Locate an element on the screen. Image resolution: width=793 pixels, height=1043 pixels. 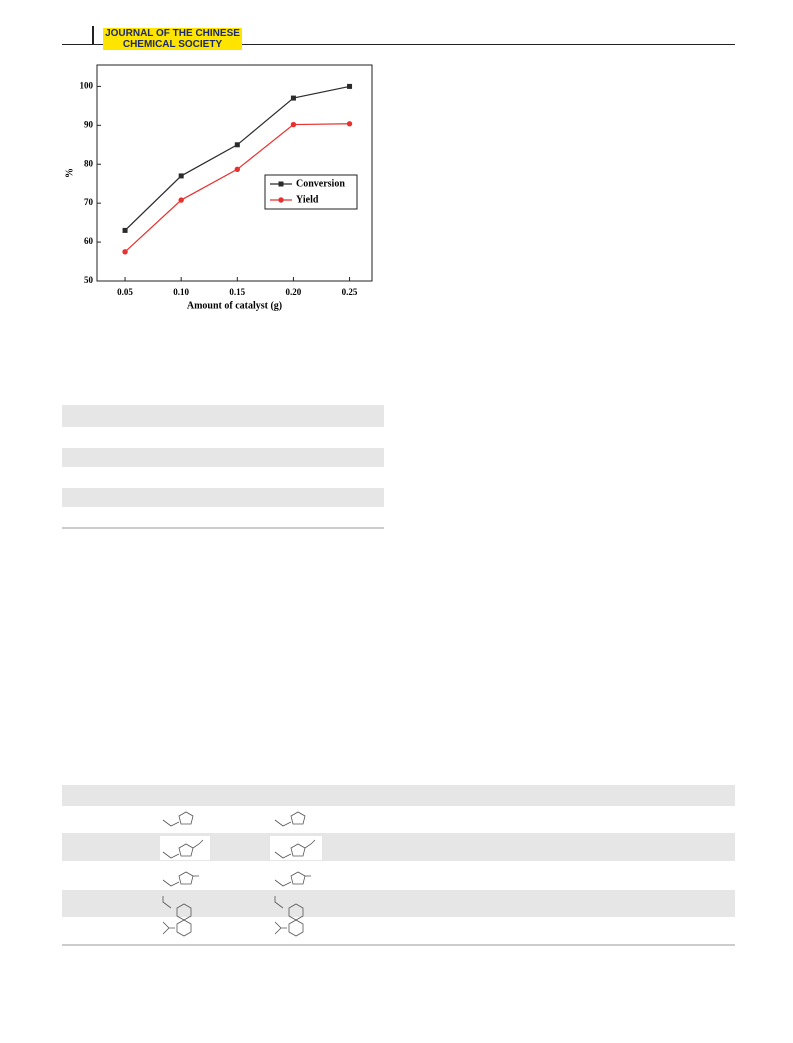
y-tick-label: 90 is located at coordinates (89, 124).